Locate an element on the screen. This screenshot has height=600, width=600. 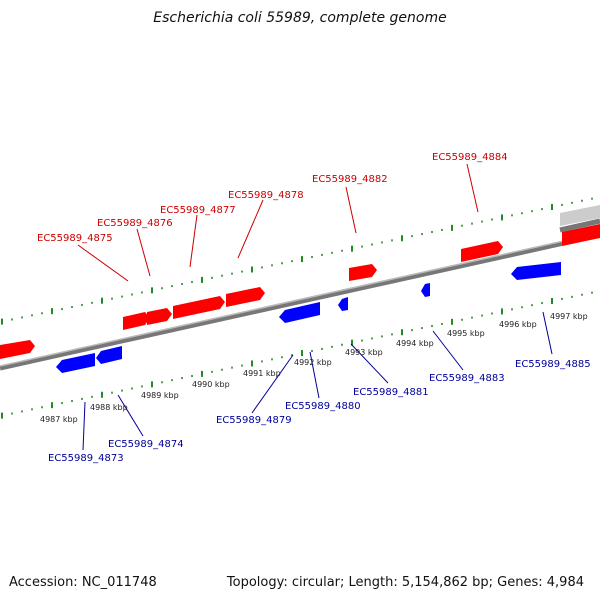
gene-label-EC55989_4874: EC55989_4874 is located at coordinates (146, 444).